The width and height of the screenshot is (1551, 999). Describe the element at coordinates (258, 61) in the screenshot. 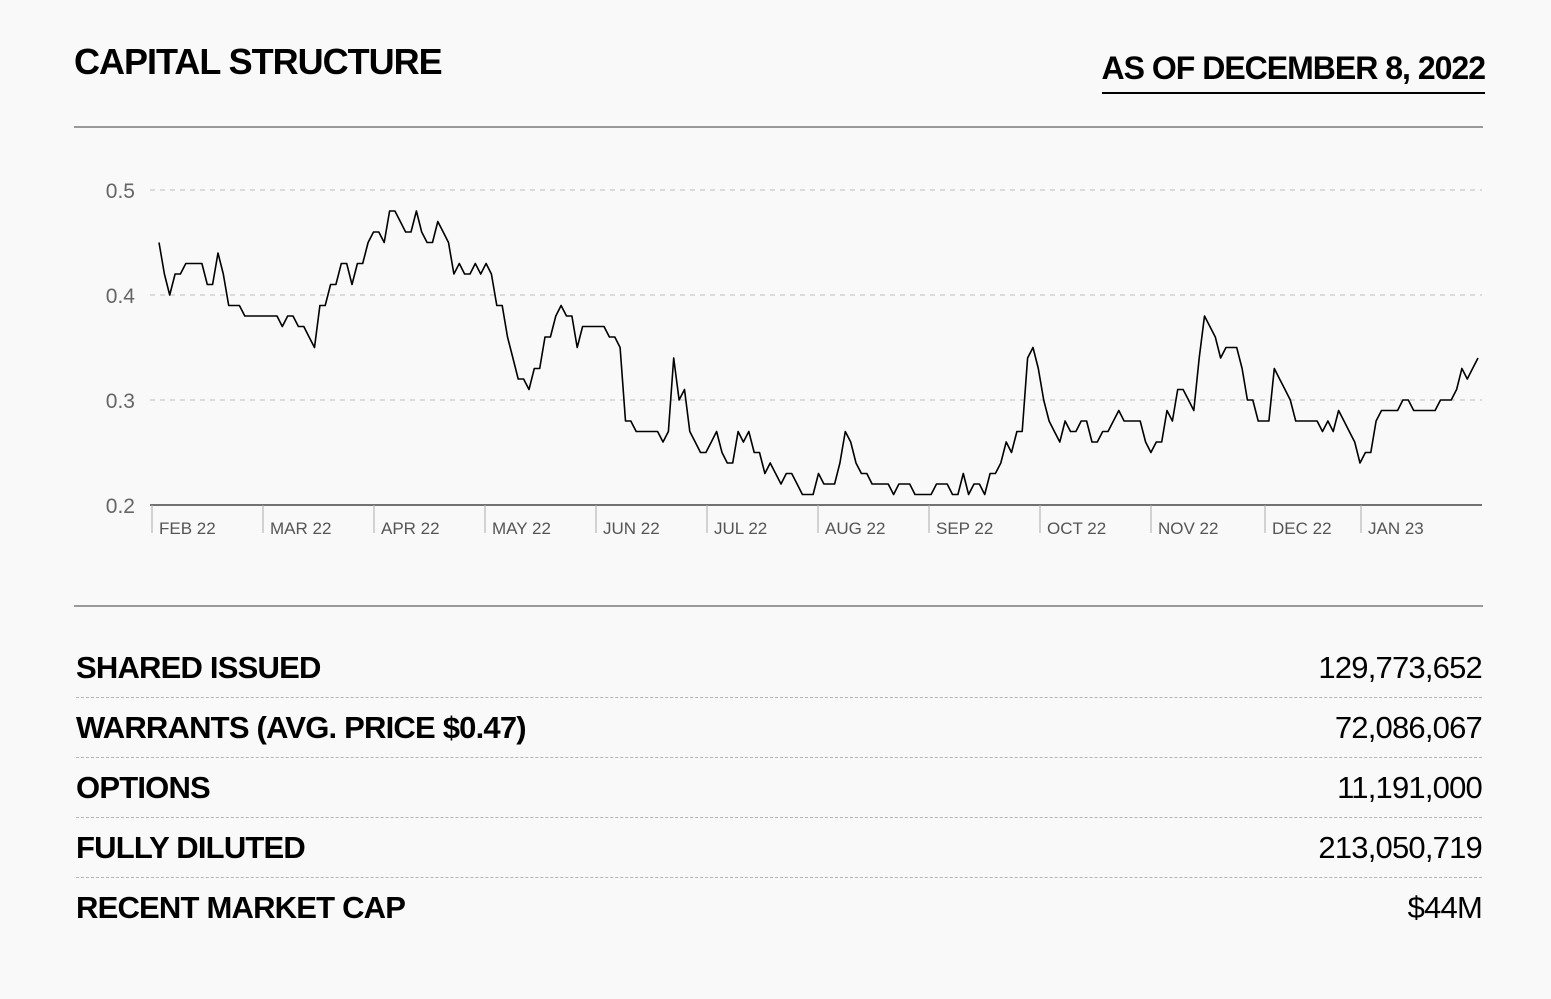

I see `page-title: CAPITAL STRUCTURE` at that location.